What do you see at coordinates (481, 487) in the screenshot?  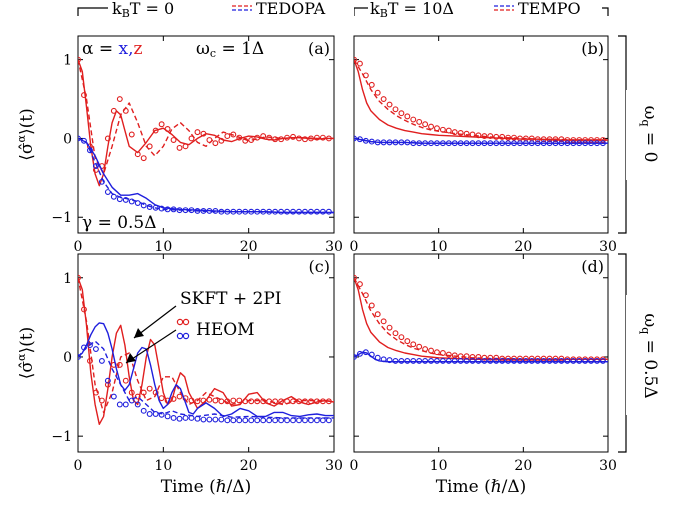 I see `x-axis-label: Time (ℏ/Δ)` at bounding box center [481, 487].